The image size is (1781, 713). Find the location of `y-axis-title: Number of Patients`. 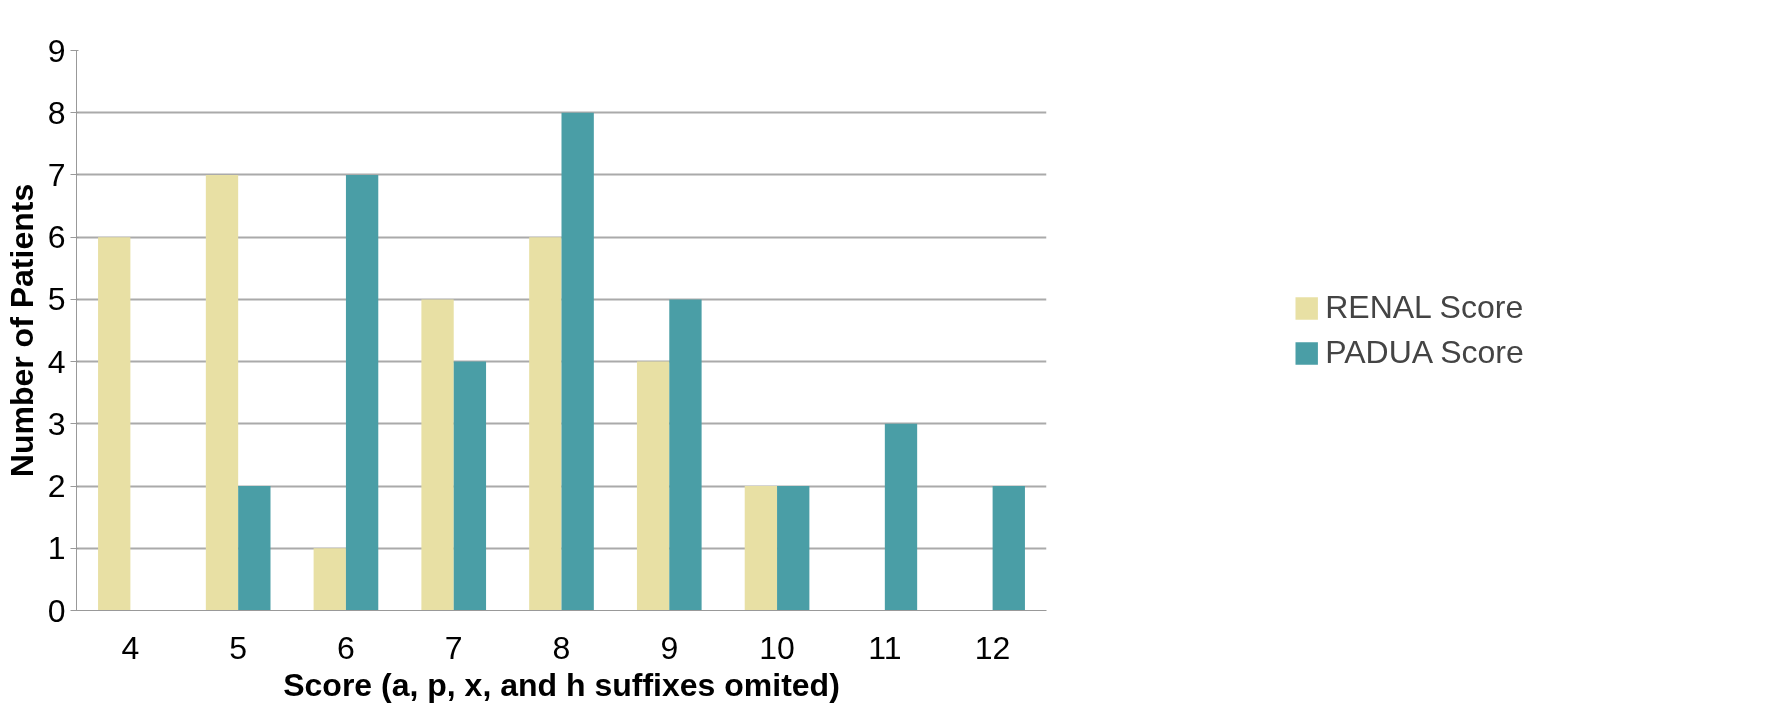

y-axis-title: Number of Patients is located at coordinates (21, 330).